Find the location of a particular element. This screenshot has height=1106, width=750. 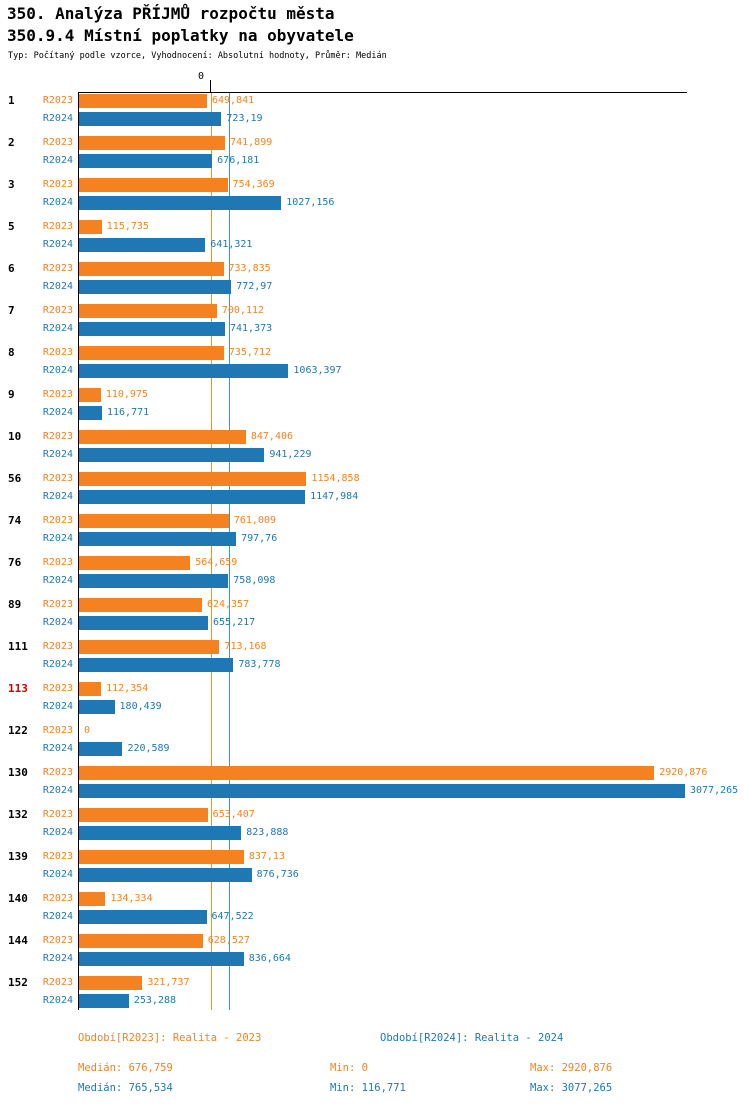

bar-row-r2024: R2024 1027,156 is located at coordinates (375, 203).